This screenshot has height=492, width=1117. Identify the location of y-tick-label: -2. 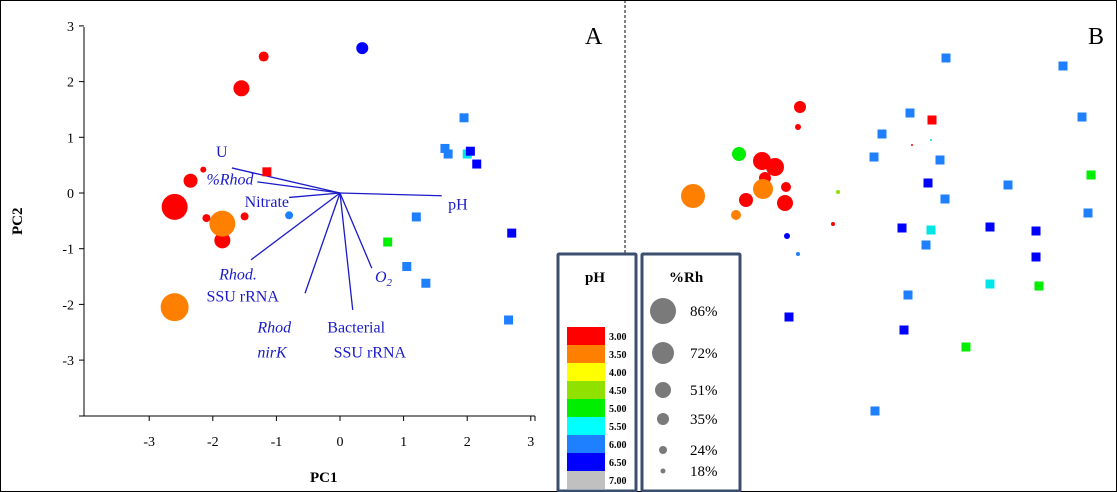
(68, 305).